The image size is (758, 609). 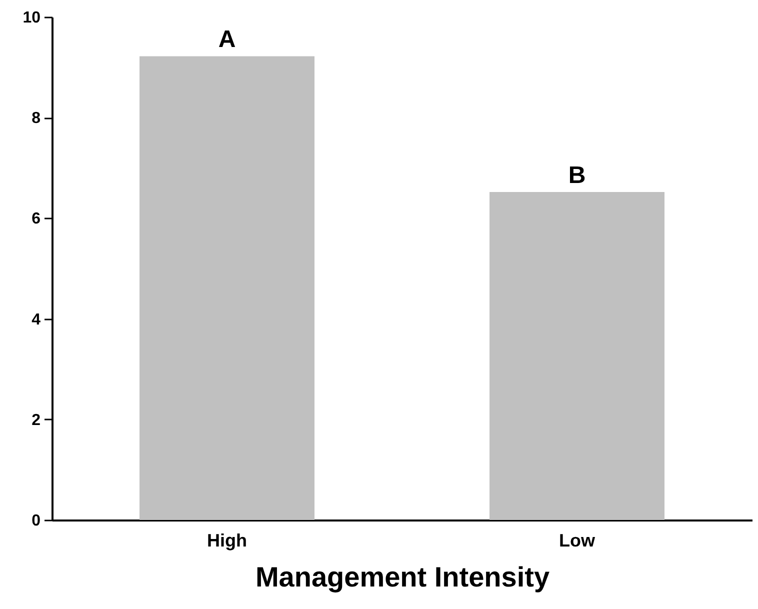 What do you see at coordinates (36, 420) in the screenshot?
I see `y-tick-label: 2` at bounding box center [36, 420].